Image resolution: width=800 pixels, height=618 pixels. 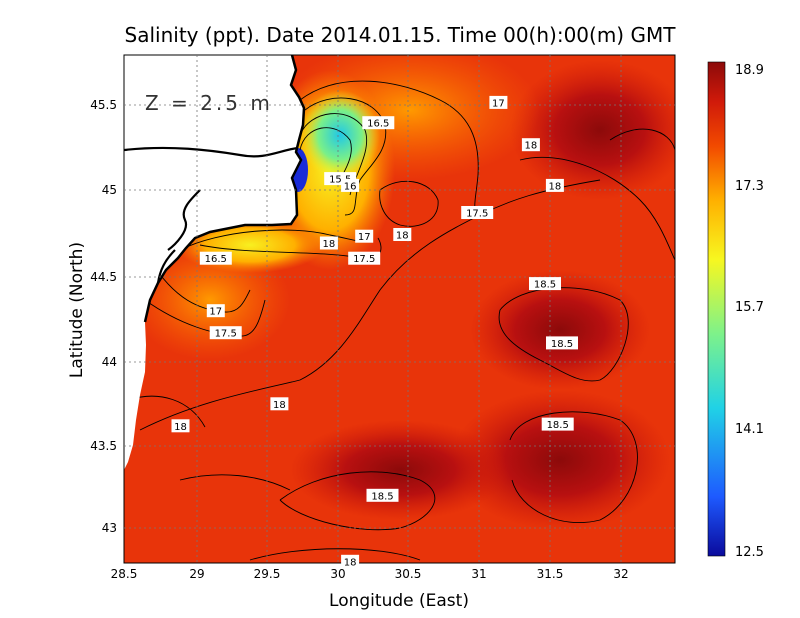 I want to click on y-tick-label: 45, so click(x=109, y=190).